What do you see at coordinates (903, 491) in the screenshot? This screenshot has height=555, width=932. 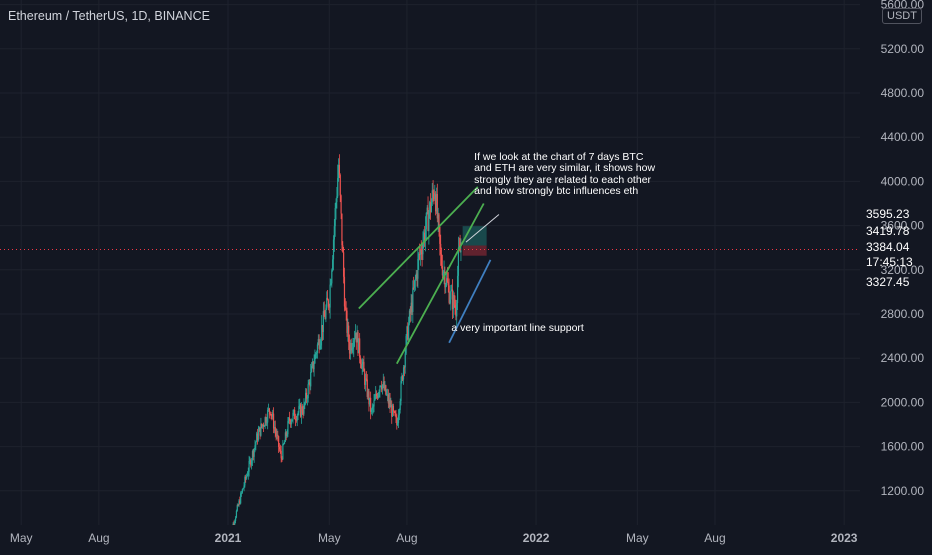 I see `price-tick-label: 1200.00` at bounding box center [903, 491].